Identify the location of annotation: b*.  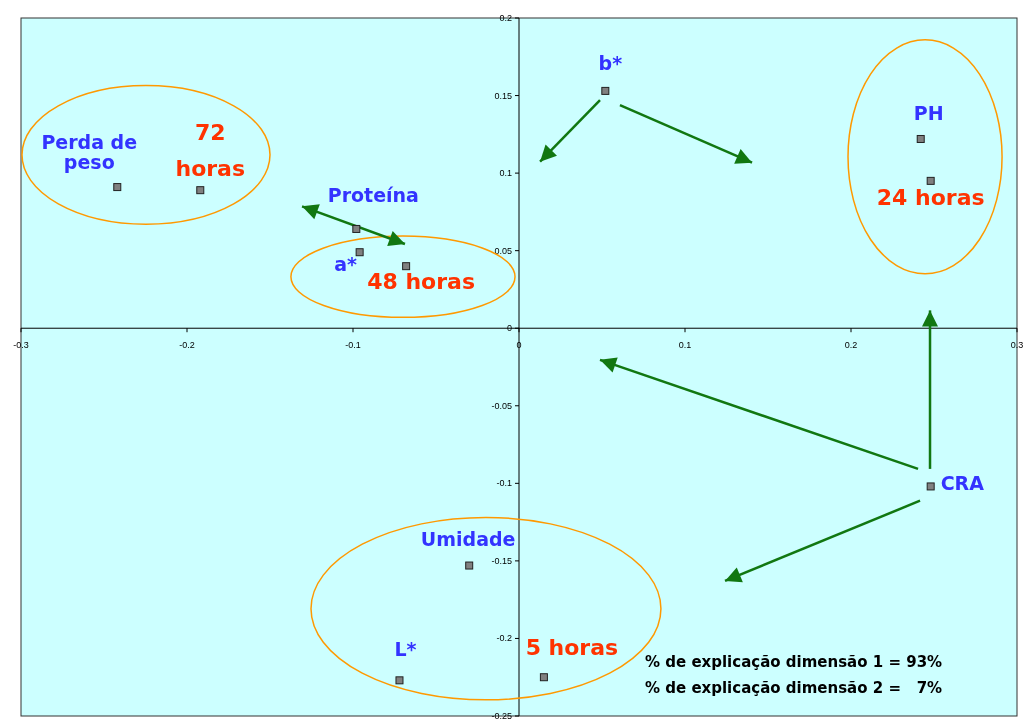
(610, 62).